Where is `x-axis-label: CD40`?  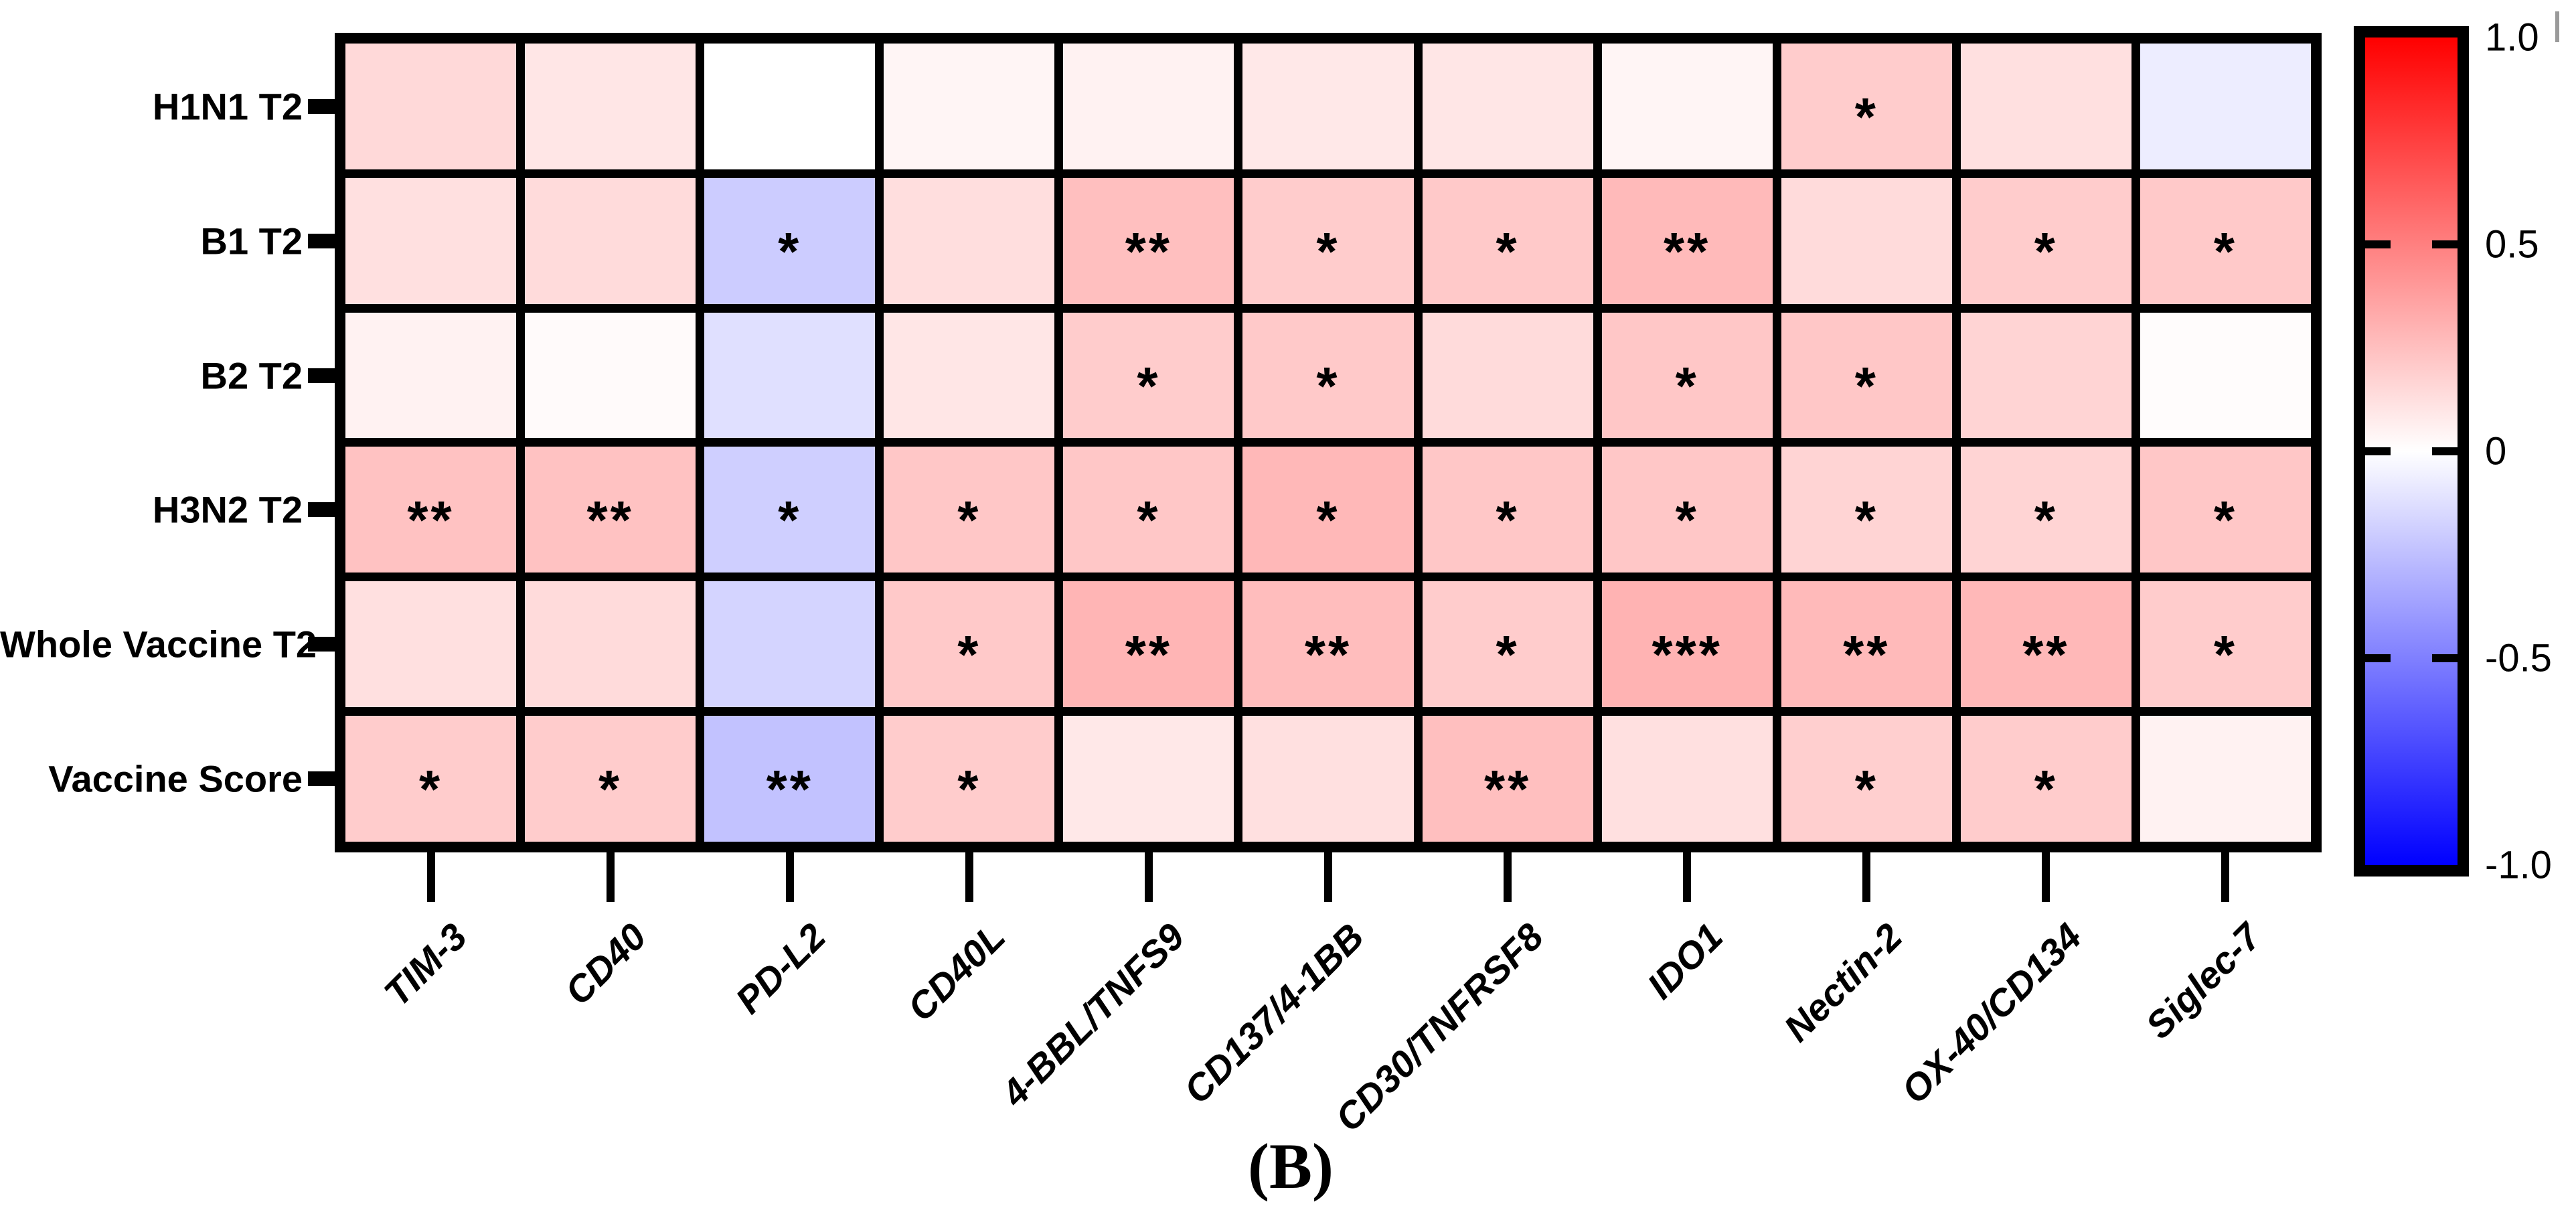 x-axis-label: CD40 is located at coordinates (605, 964).